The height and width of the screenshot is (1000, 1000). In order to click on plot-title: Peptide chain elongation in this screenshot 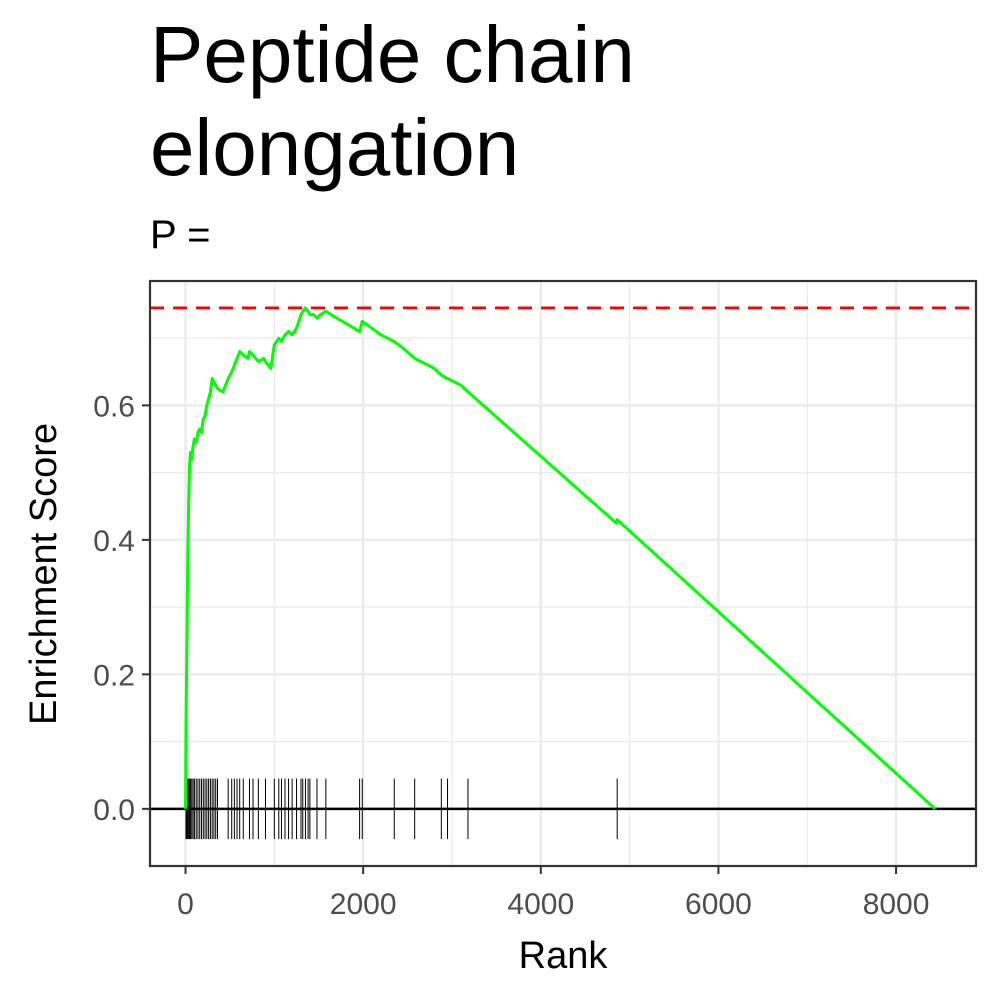, I will do `click(392, 101)`.